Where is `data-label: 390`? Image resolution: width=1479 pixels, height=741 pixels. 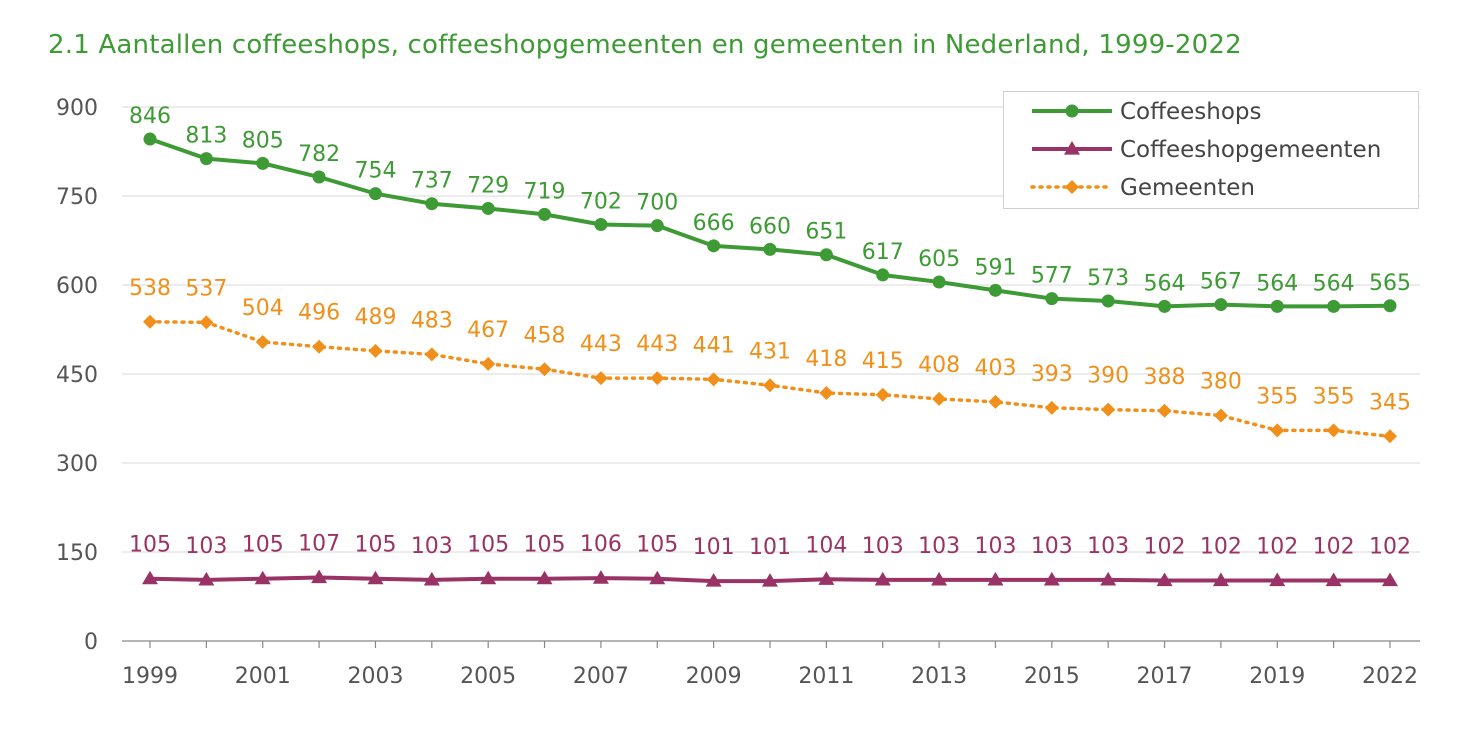 data-label: 390 is located at coordinates (1108, 376).